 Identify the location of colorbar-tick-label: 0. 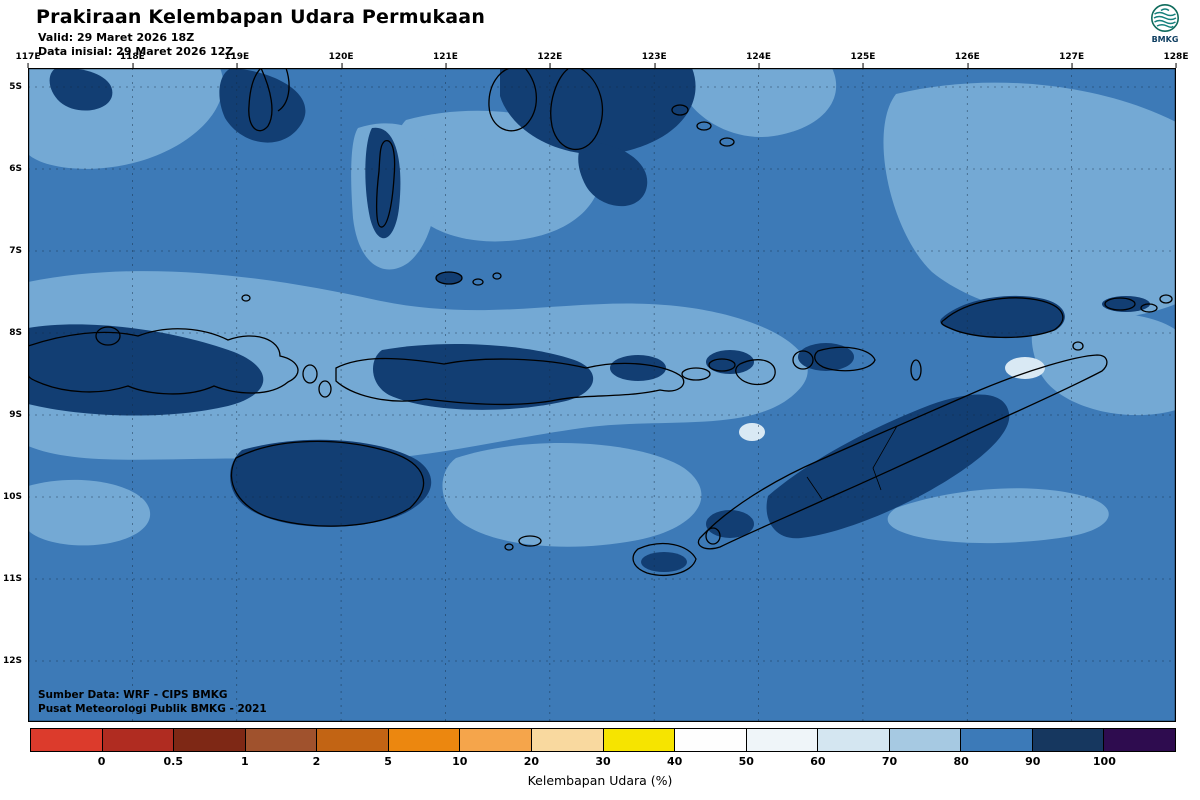
(101, 761).